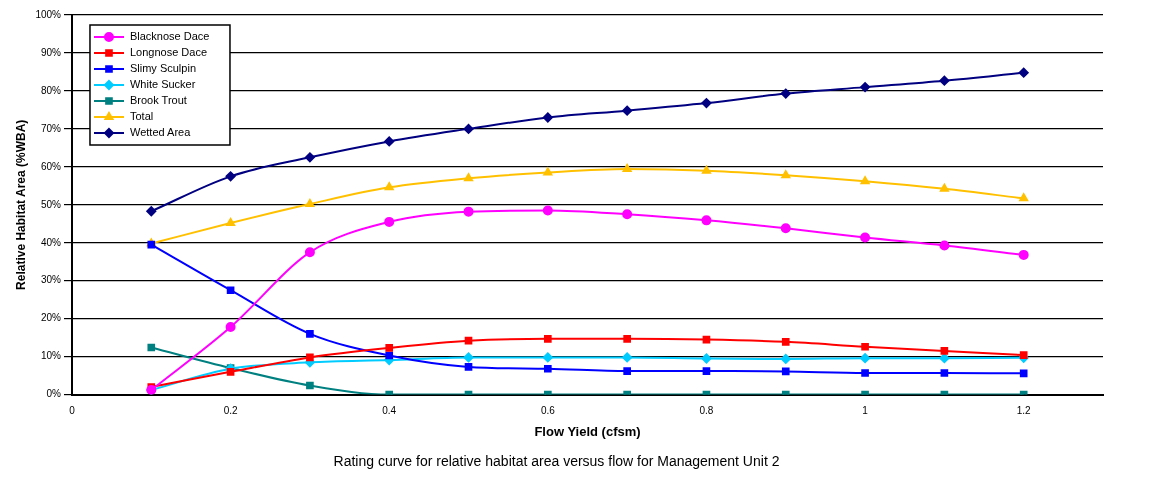 This screenshot has height=486, width=1153. What do you see at coordinates (72, 411) in the screenshot?
I see `x-tick-label: 0` at bounding box center [72, 411].